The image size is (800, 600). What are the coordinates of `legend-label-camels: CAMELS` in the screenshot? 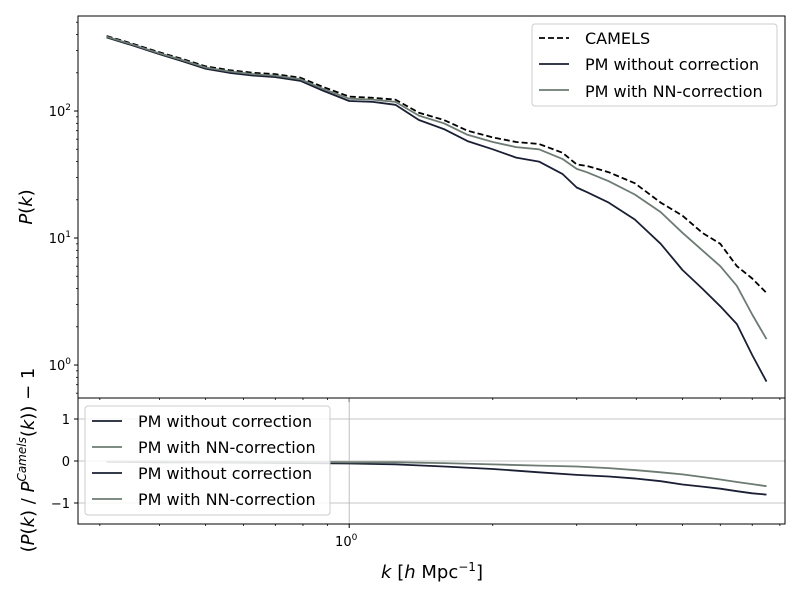 It's located at (617, 38).